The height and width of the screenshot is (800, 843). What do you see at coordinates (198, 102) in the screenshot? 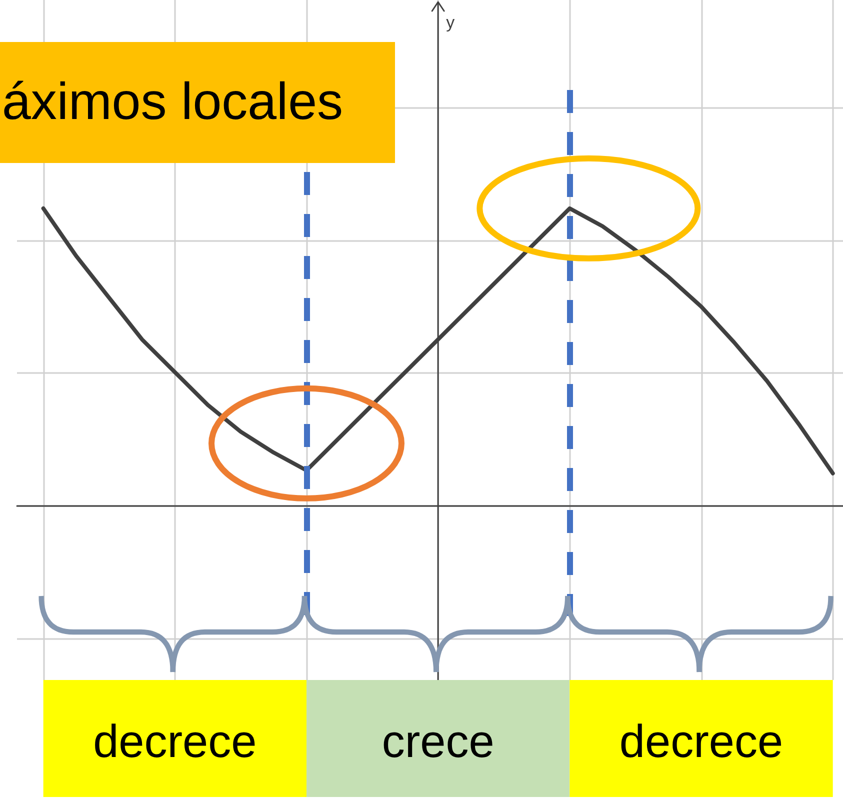
I see `chart-title: áximos locales` at bounding box center [198, 102].